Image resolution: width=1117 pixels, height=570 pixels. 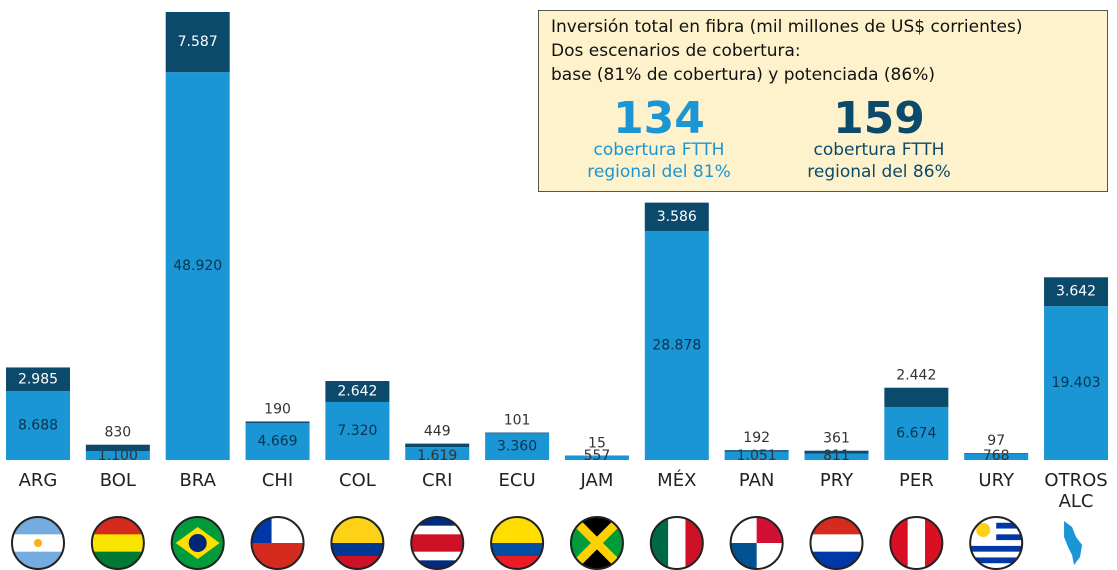 I want to click on x-tick-label: ECU, so click(x=517, y=480).